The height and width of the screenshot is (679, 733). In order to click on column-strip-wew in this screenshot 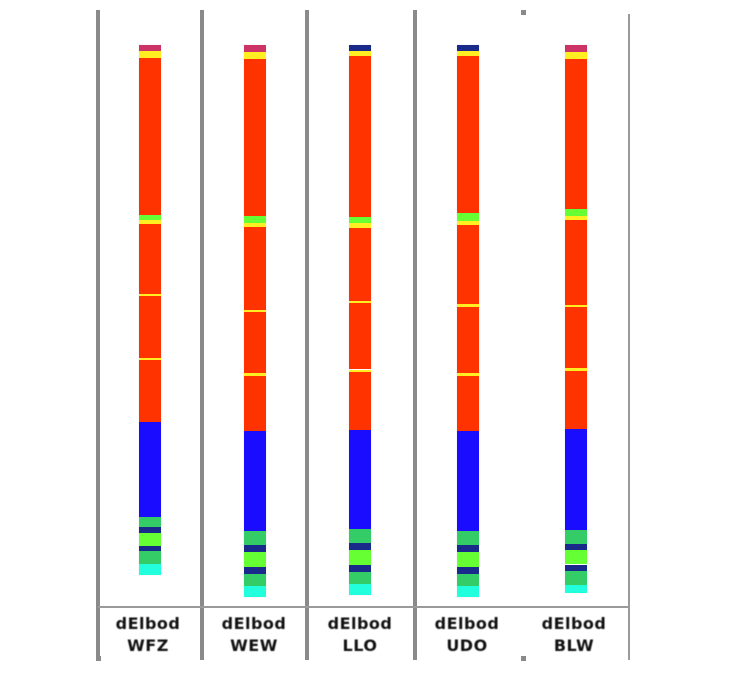, I will do `click(255, 321)`.